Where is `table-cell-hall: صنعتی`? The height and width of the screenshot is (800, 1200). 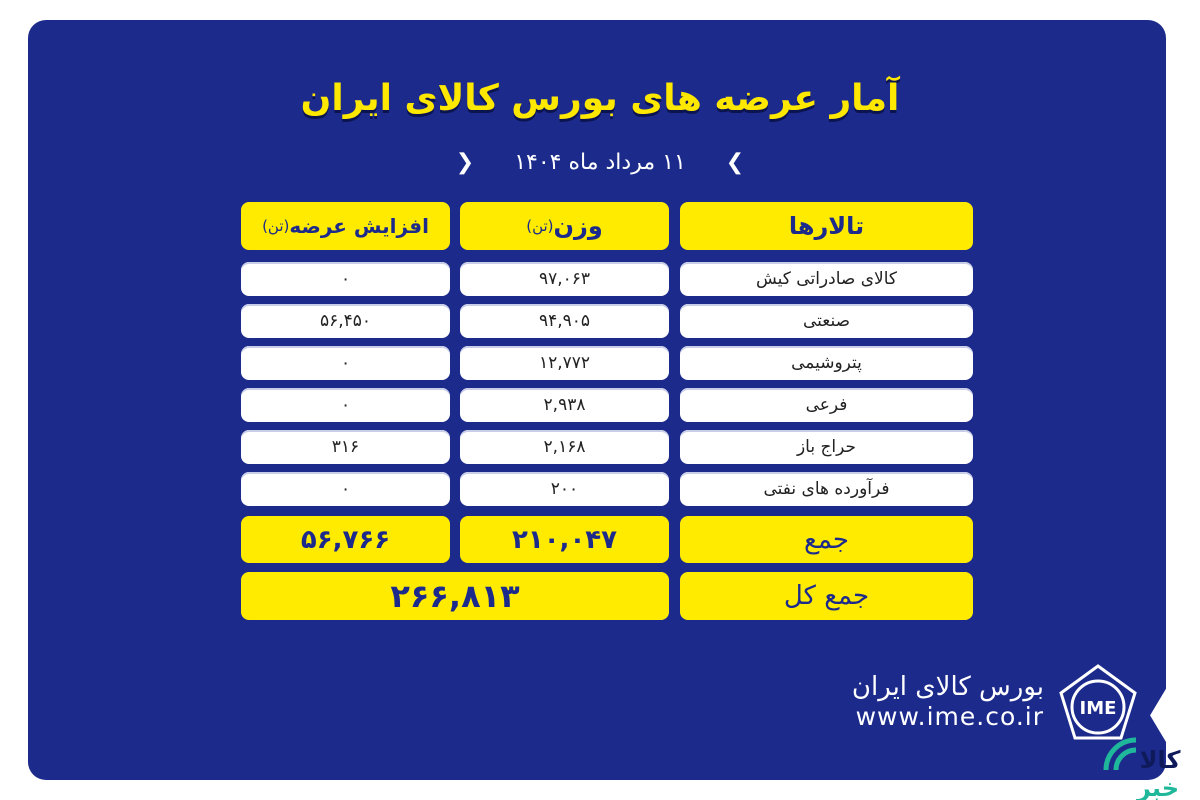
table-cell-hall: صنعتی is located at coordinates (826, 321).